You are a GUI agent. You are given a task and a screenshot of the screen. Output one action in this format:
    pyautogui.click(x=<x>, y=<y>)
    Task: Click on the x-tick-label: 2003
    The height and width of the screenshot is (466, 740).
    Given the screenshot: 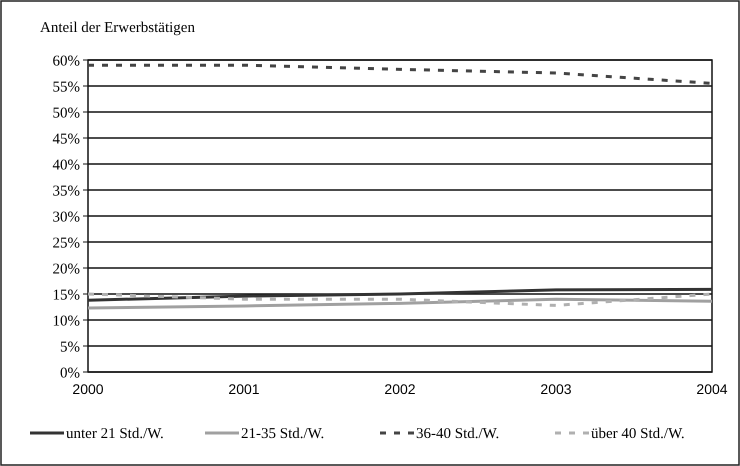 What is the action you would take?
    pyautogui.click(x=556, y=389)
    